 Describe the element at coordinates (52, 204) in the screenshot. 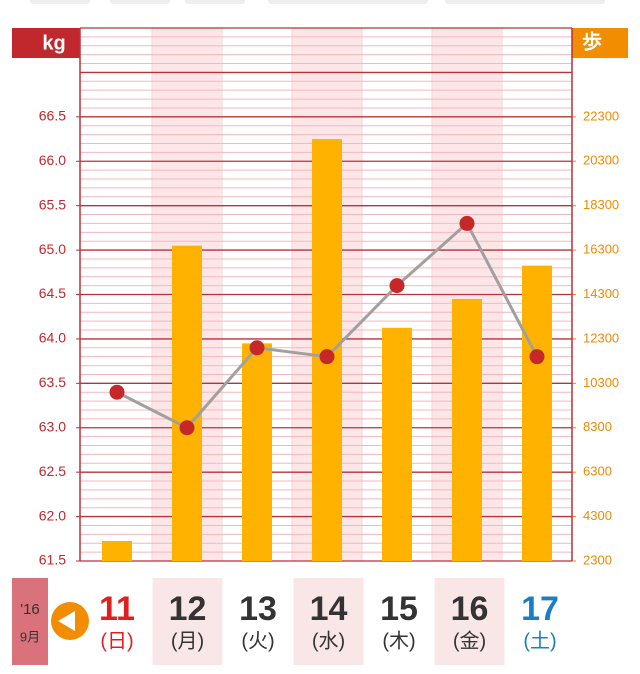

I see `y-tick-label: 65.5` at that location.